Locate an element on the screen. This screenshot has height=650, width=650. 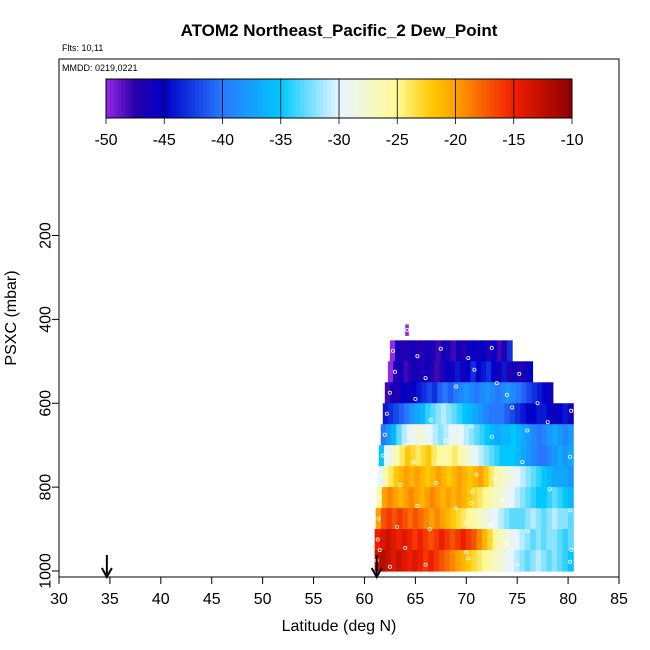
x-axis: 30 35 40 45 50 55 60 65 70 75 80 85 is located at coordinates (339, 592).